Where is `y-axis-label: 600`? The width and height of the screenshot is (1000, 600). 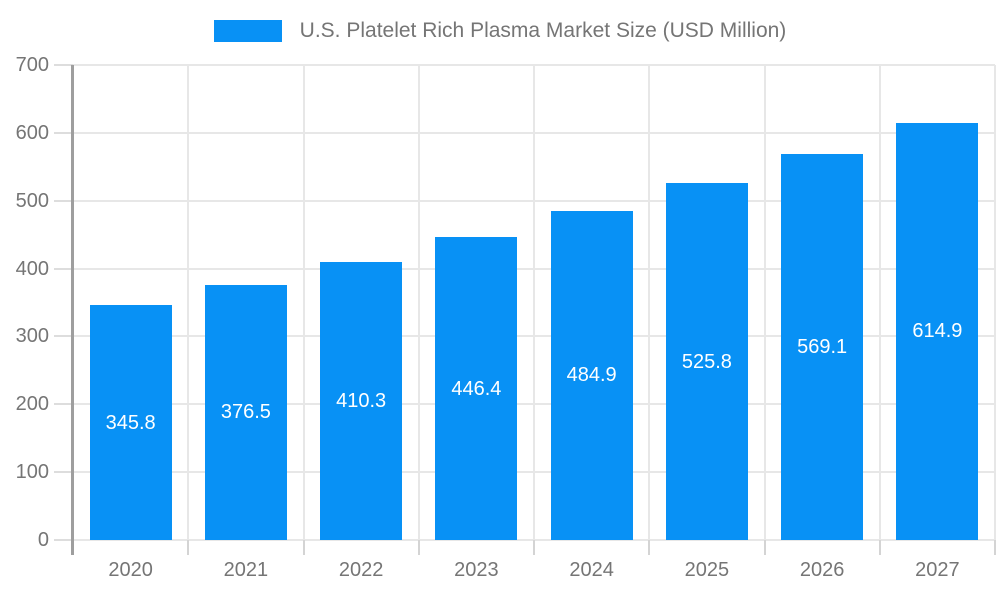 y-axis-label: 600 is located at coordinates (32, 132).